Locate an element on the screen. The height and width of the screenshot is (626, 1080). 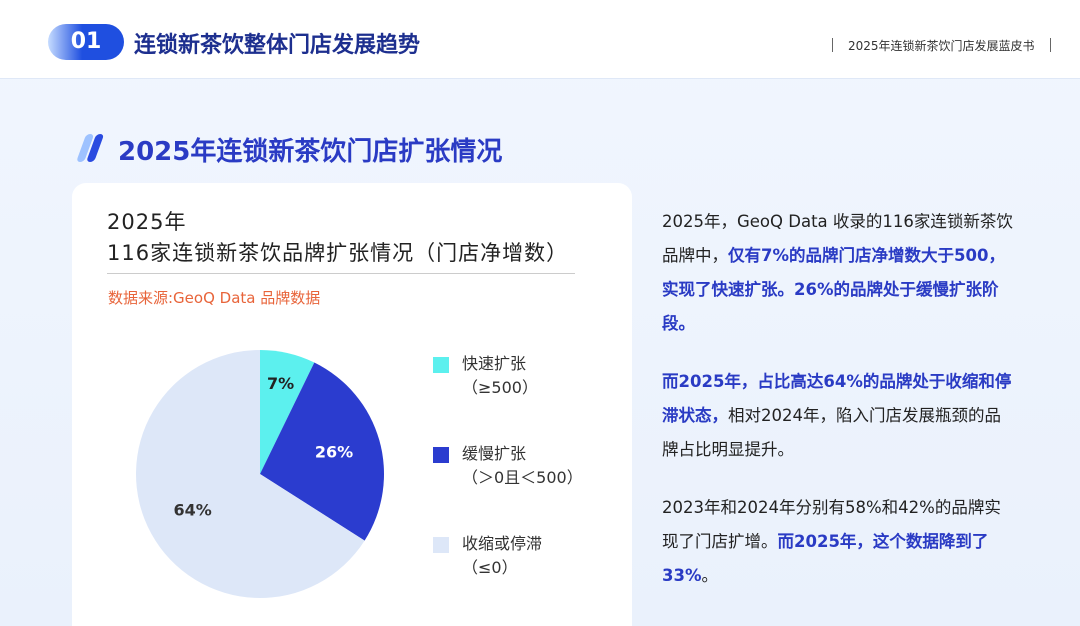
data-label: 7% is located at coordinates (280, 383).